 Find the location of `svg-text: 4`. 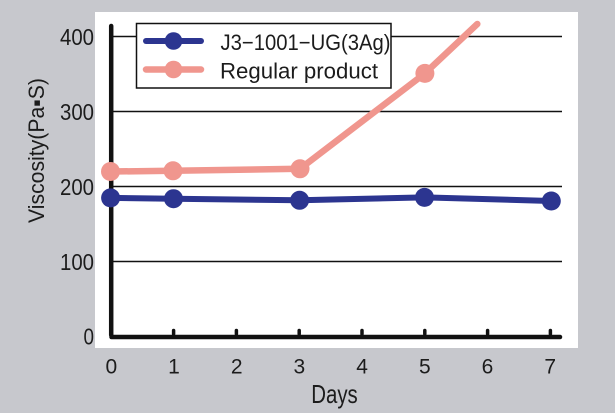

svg-text: 4 is located at coordinates (362, 367).